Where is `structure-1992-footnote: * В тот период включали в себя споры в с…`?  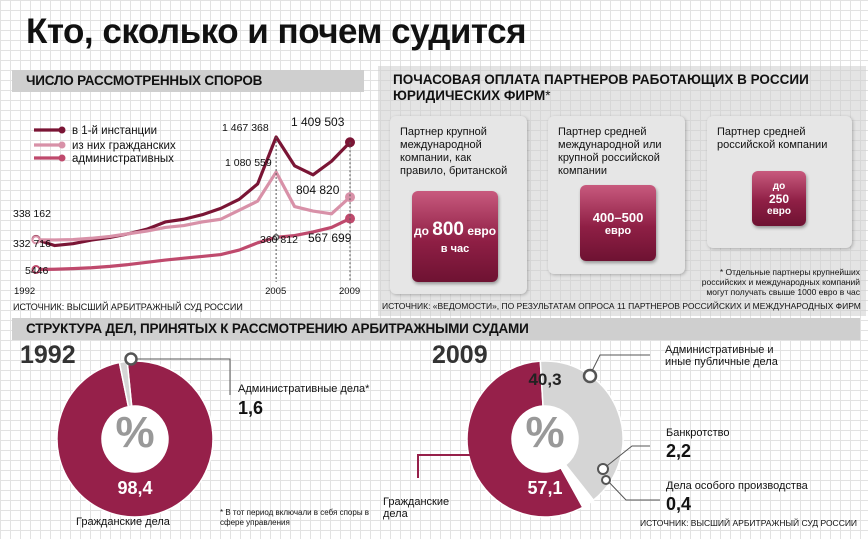 structure-1992-footnote: * В тот период включали в себя споры в с… is located at coordinates (295, 517).